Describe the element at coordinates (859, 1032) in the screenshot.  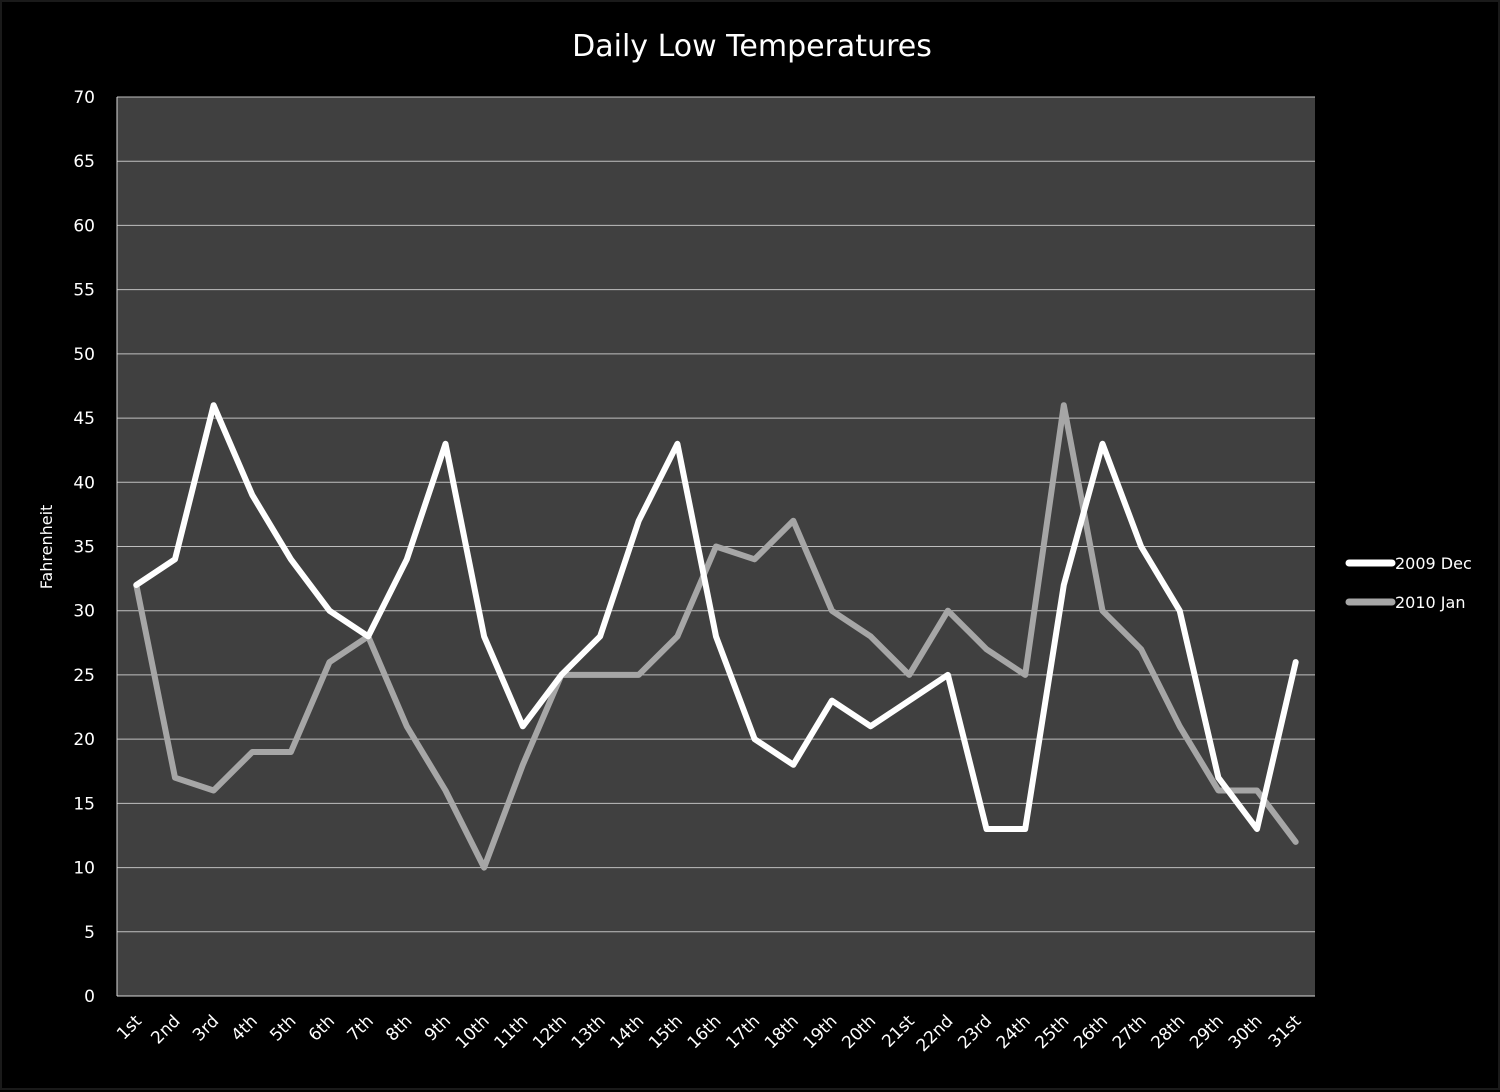
I see `x-tick-label-20th: 20th` at that location.